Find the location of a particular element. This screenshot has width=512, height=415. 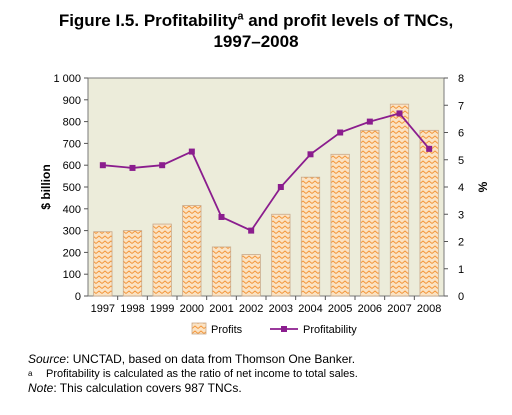

y-right-tick-label: 7 is located at coordinates (461, 106).